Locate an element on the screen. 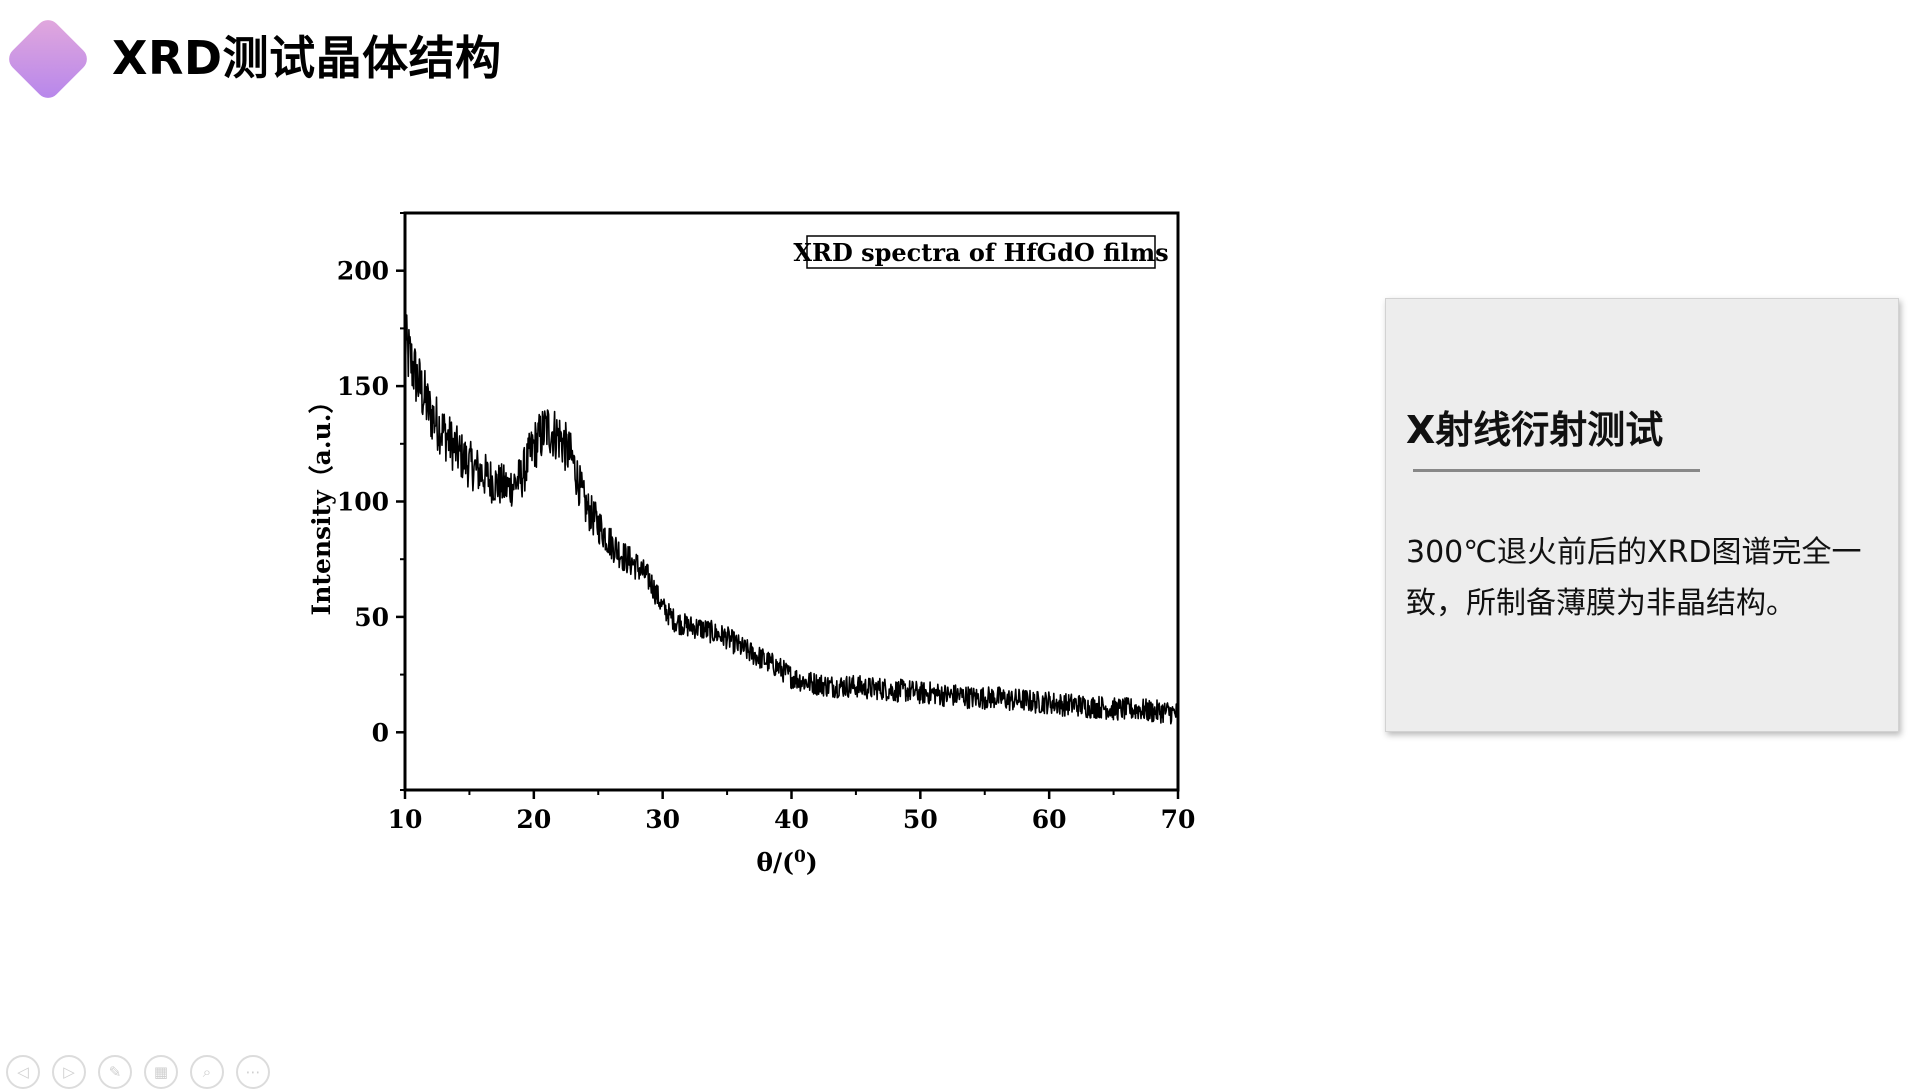 The height and width of the screenshot is (1089, 1920). next-icon: ▷ is located at coordinates (69, 1071).